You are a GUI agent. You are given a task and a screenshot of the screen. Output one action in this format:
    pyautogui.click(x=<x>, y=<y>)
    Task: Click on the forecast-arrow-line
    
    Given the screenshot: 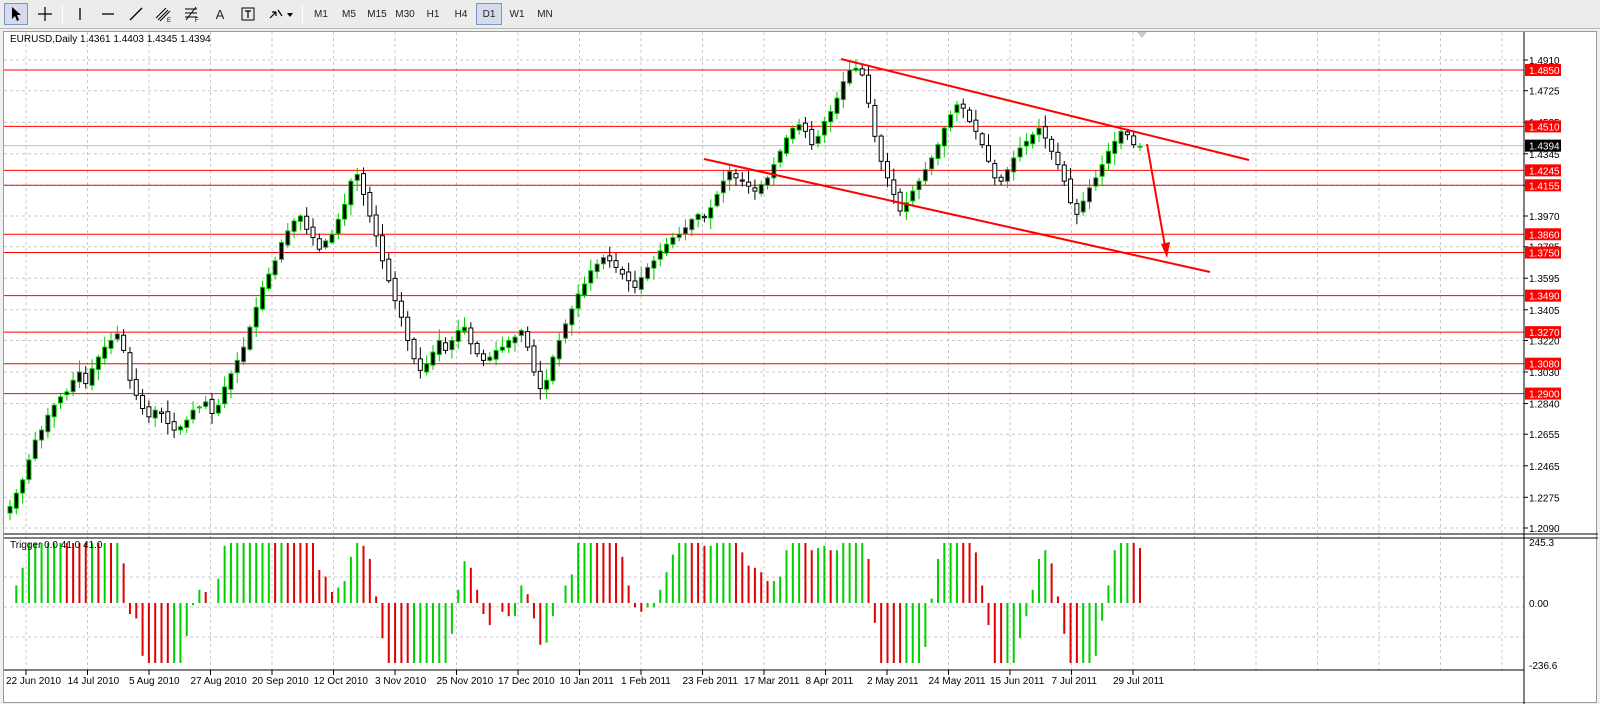 What is the action you would take?
    pyautogui.click(x=1156, y=198)
    